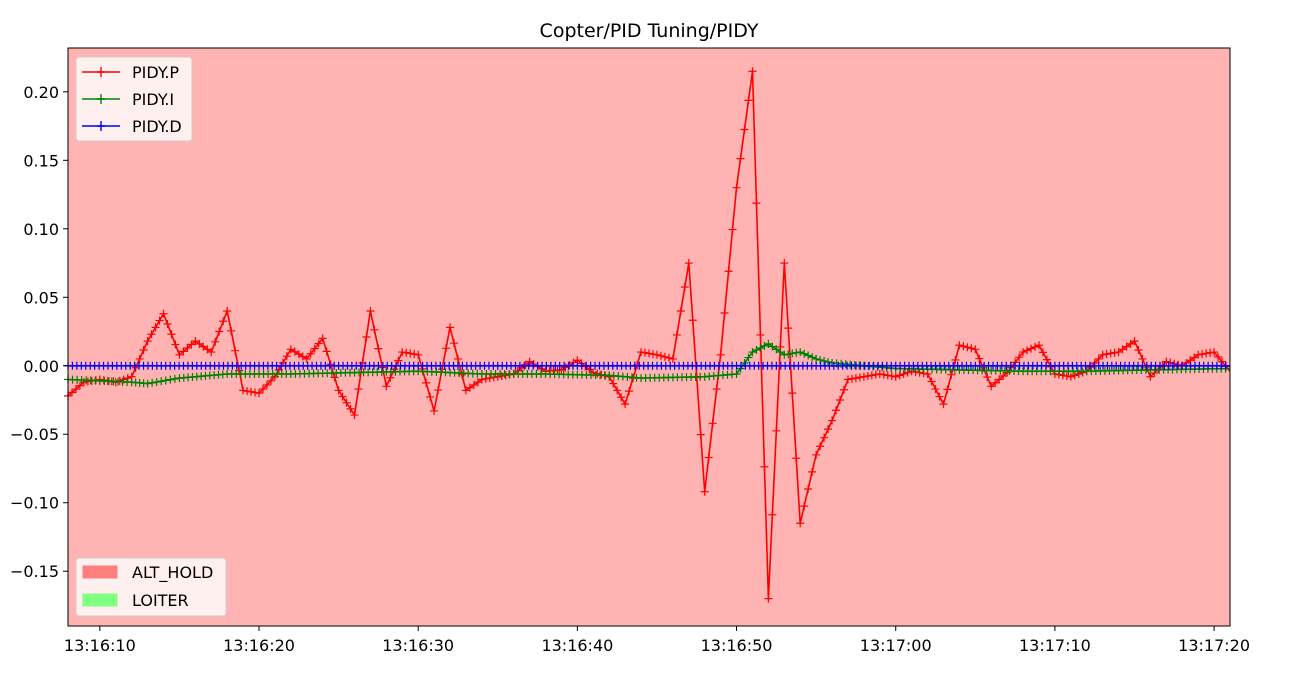 The image size is (1289, 684). Describe the element at coordinates (41, 297) in the screenshot. I see `y-tick-label: 0.05` at that location.